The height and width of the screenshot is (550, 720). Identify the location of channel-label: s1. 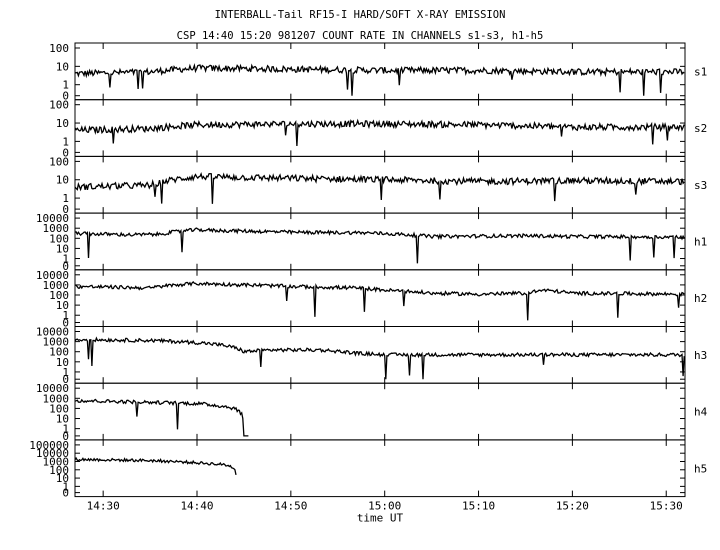
(700, 71).